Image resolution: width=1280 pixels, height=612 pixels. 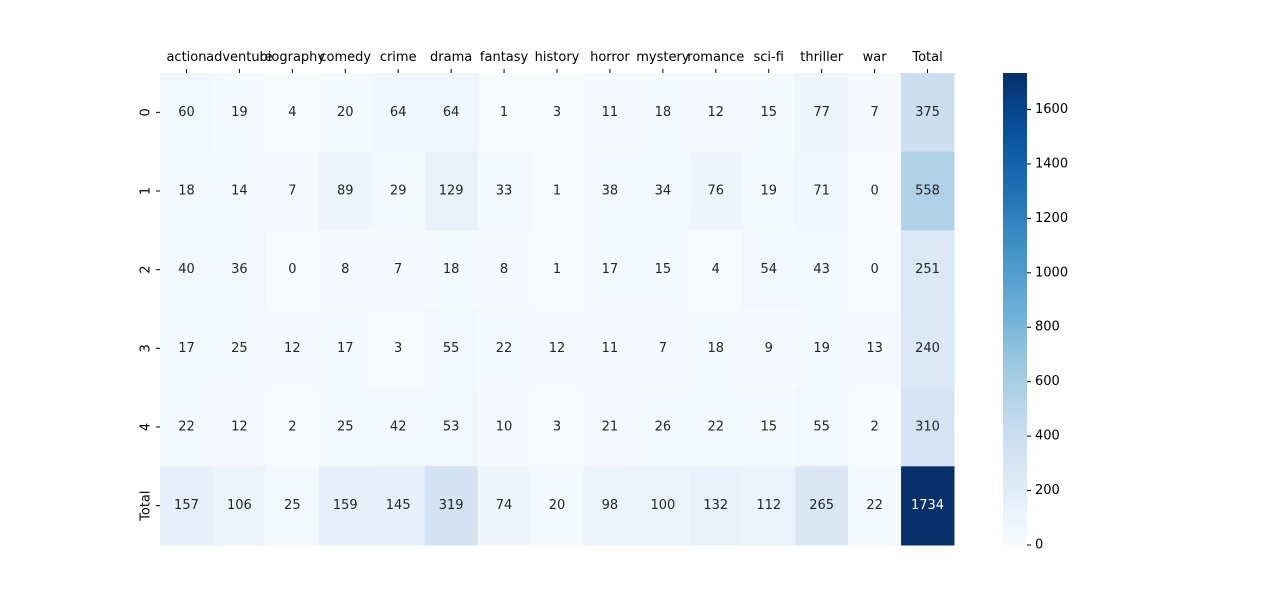 I want to click on x-tick-label-adventure: adventure, so click(x=239, y=57).